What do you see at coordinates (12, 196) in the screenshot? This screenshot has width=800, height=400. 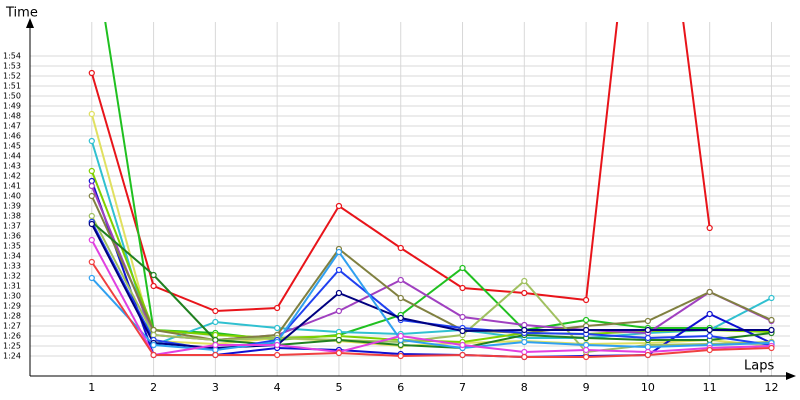 I see `y-tick-label: 1:40` at bounding box center [12, 196].